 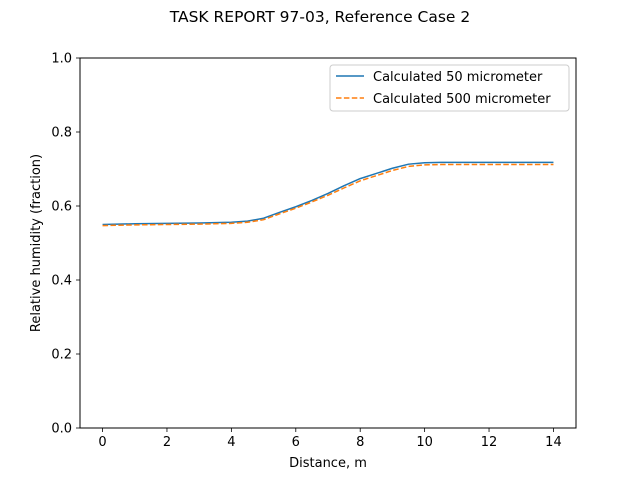 What do you see at coordinates (462, 99) in the screenshot?
I see `legend-label-series-2: Calculated 500 micrometer` at bounding box center [462, 99].